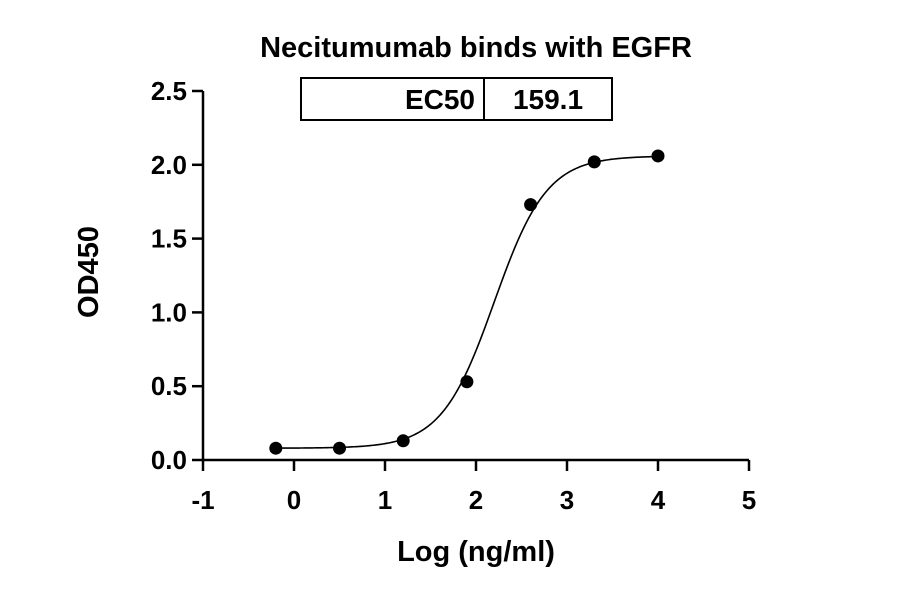 Image resolution: width=900 pixels, height=594 pixels. What do you see at coordinates (169, 165) in the screenshot?
I see `y-tick-label: 2.0` at bounding box center [169, 165].